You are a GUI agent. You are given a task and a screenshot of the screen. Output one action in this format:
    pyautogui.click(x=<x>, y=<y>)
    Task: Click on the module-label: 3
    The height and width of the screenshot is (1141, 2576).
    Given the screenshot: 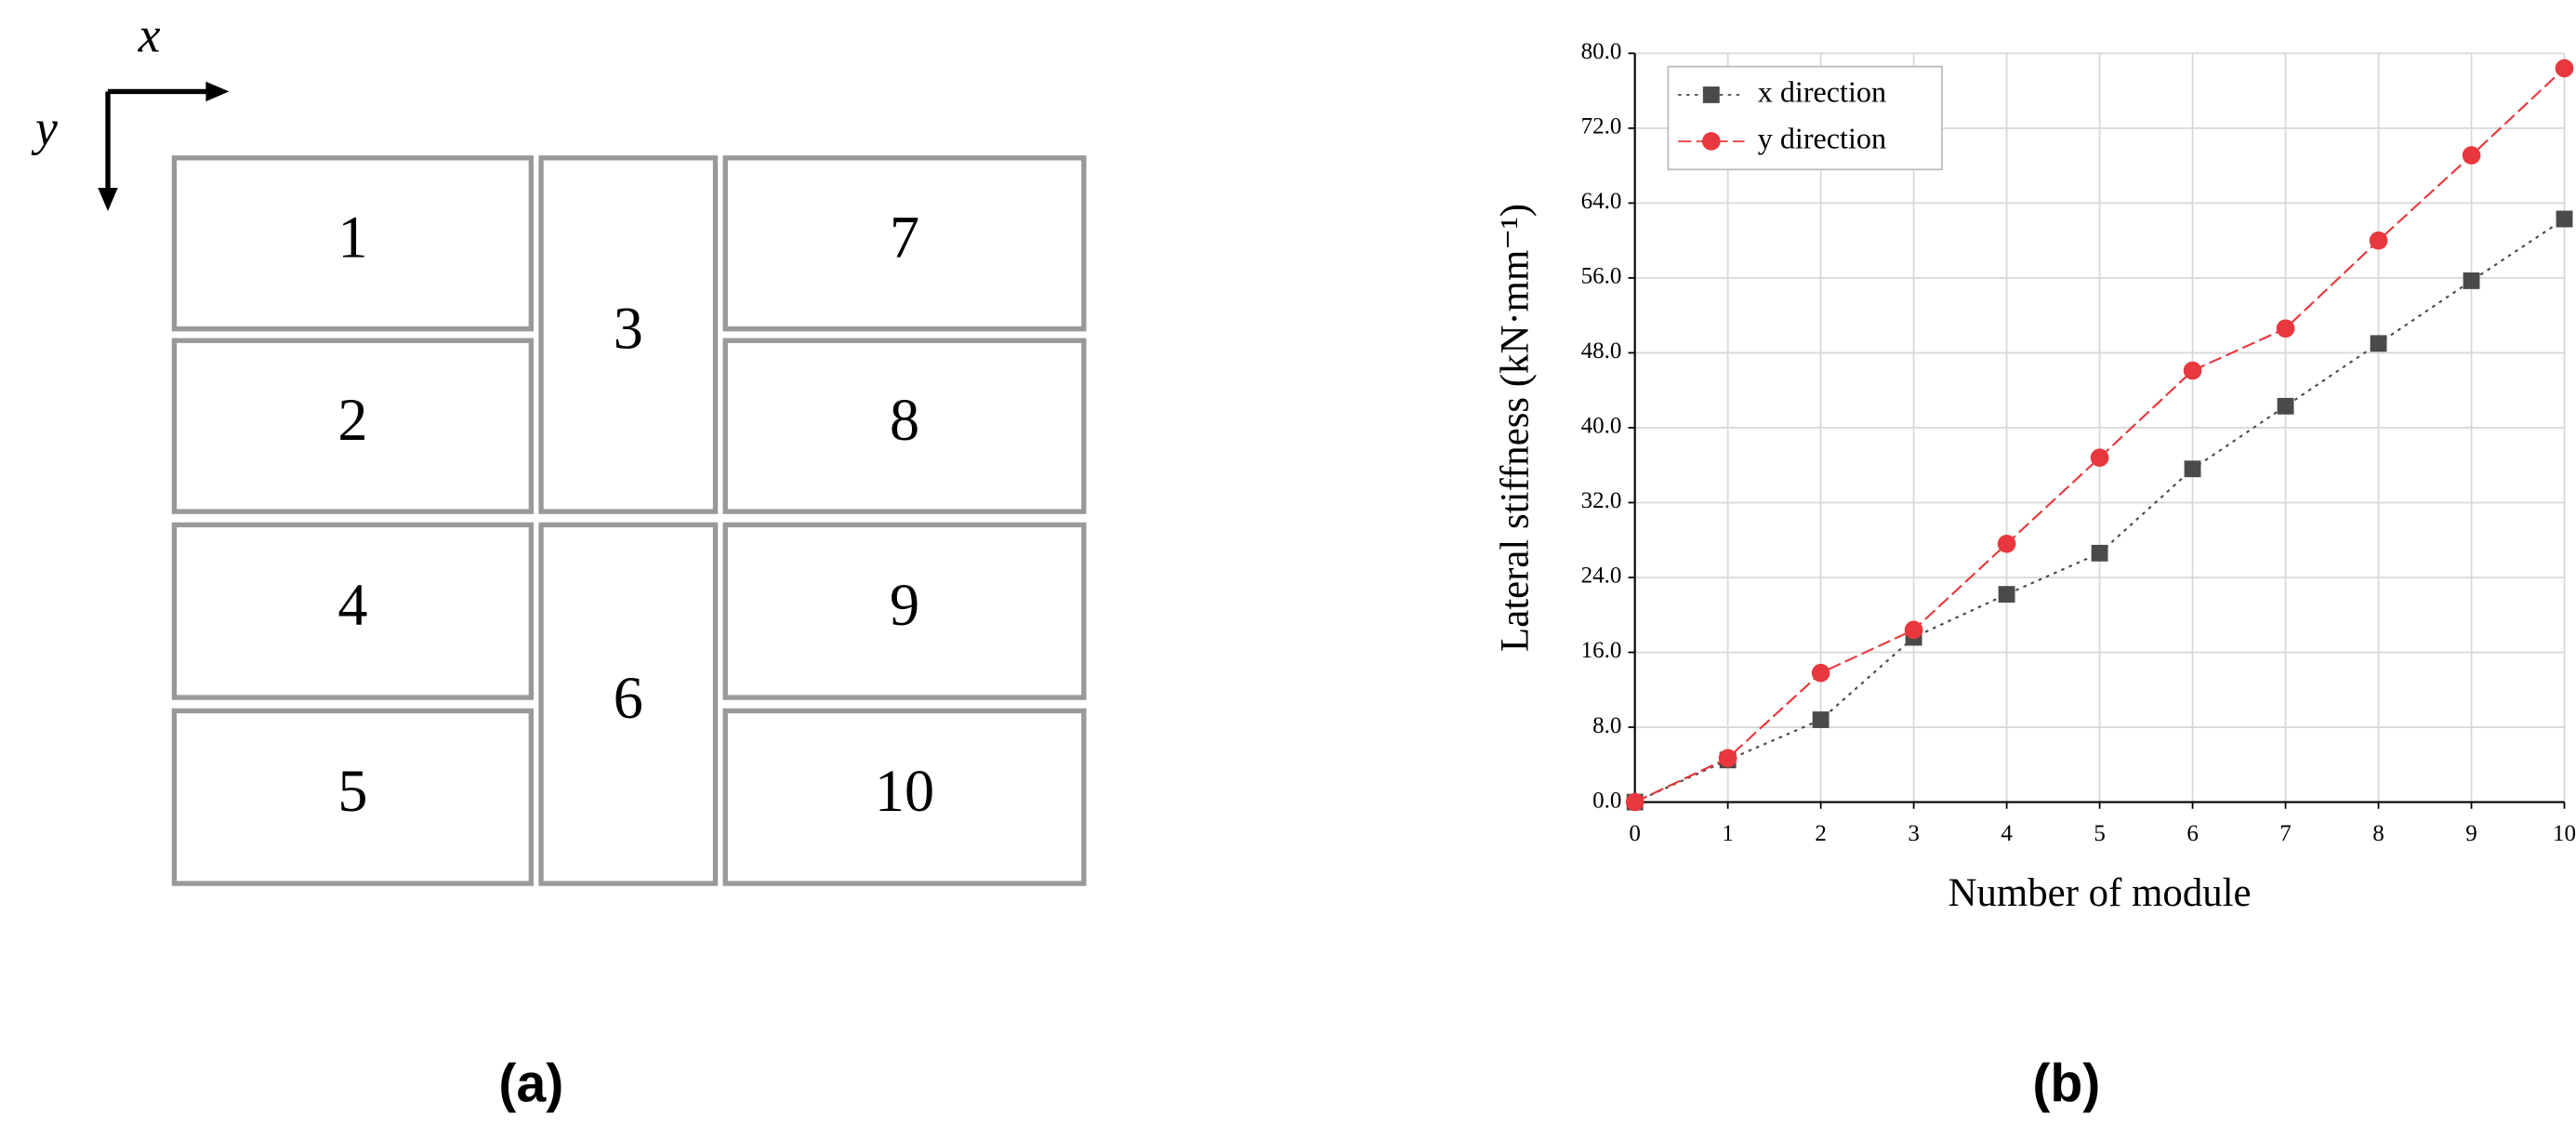 What is the action you would take?
    pyautogui.click(x=628, y=329)
    